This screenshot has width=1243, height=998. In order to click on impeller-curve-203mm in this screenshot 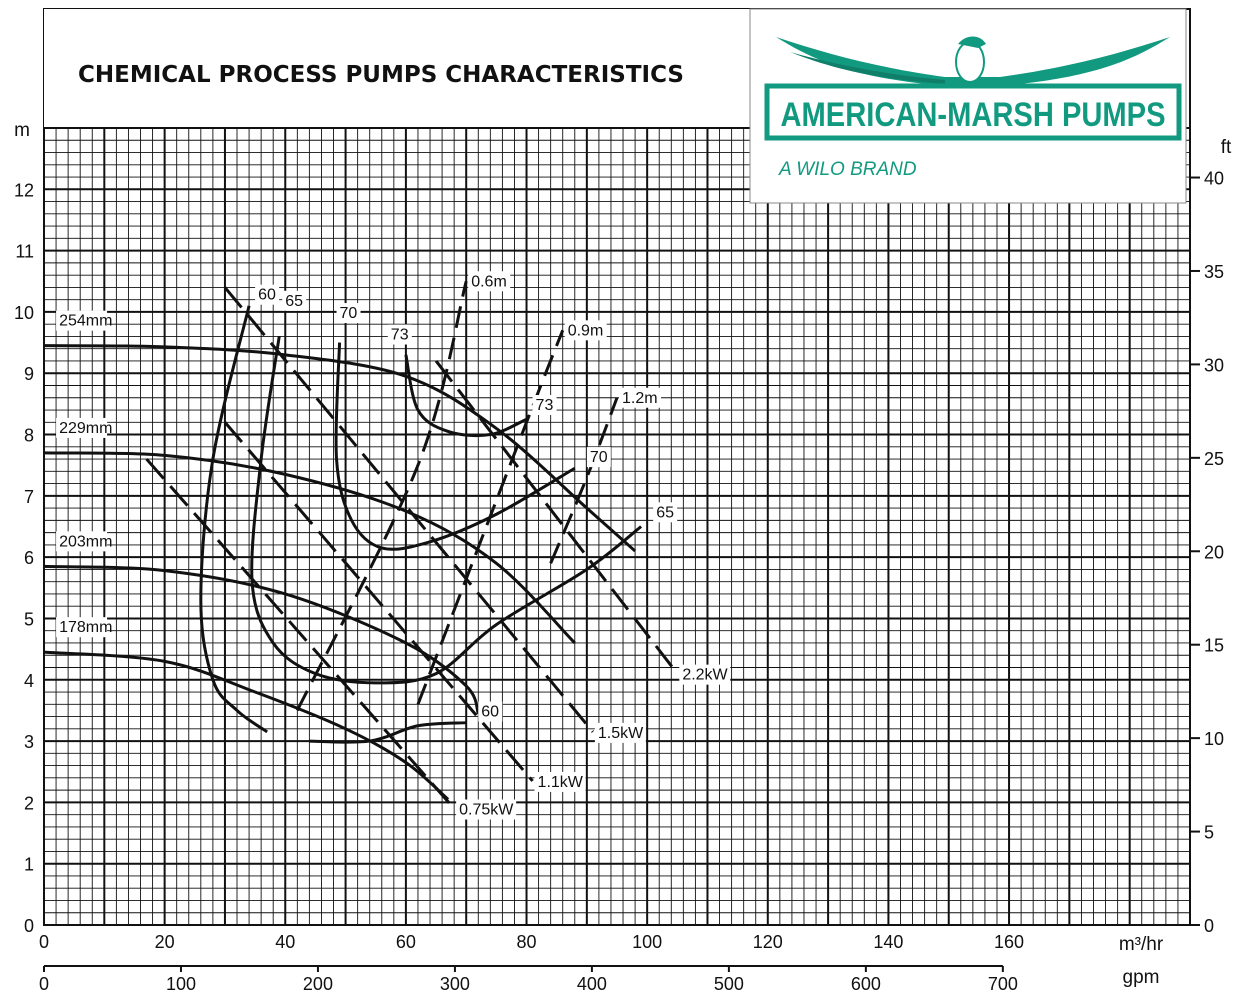, I will do `click(261, 639)`.